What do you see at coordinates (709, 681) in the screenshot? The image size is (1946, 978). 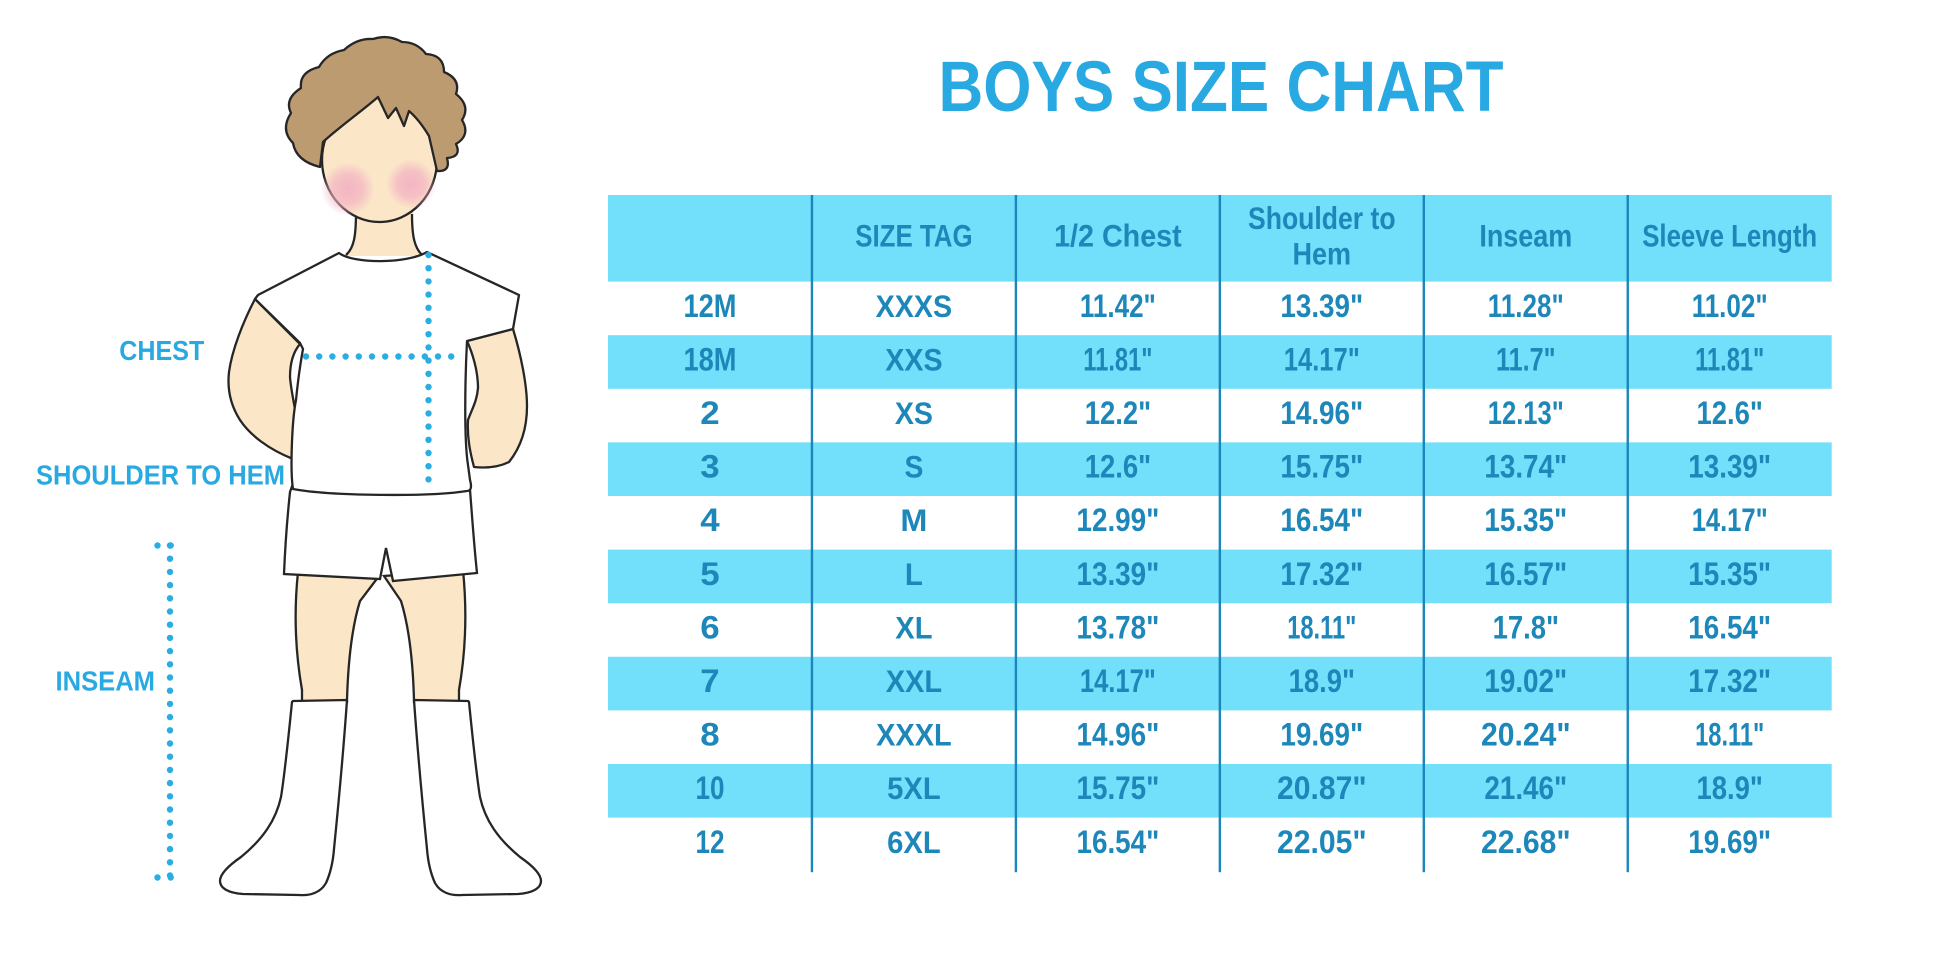 I see `svg-text: 7` at bounding box center [709, 681].